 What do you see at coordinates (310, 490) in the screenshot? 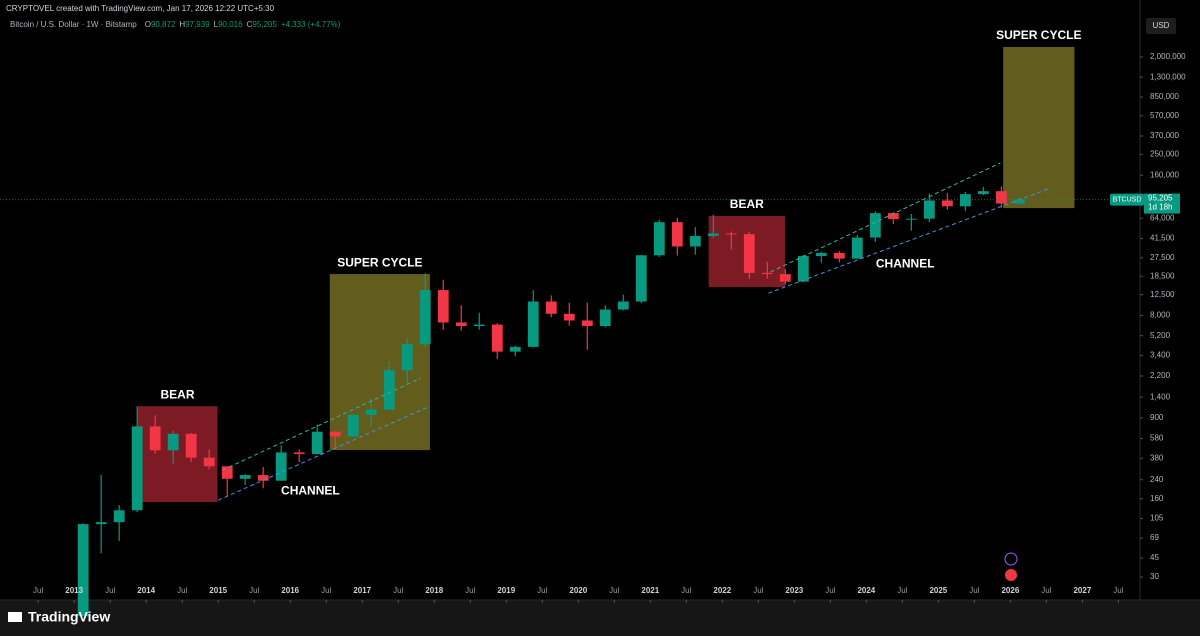
I see `channel-label: CHANNEL` at bounding box center [310, 490].